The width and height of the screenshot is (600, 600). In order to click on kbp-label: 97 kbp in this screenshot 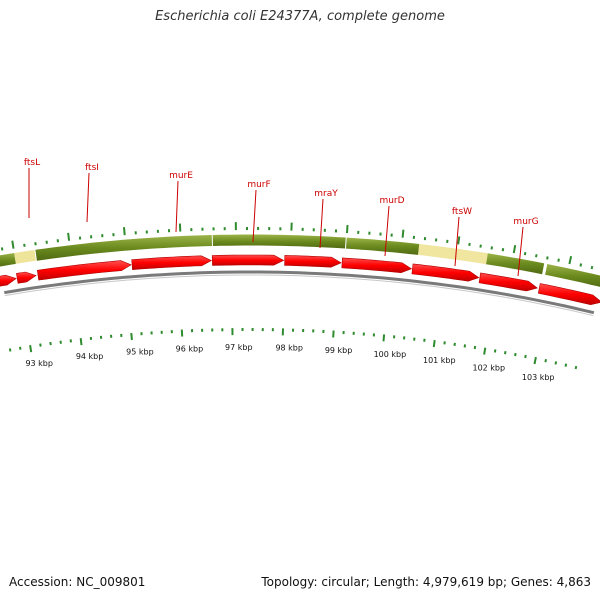, I will do `click(239, 347)`.